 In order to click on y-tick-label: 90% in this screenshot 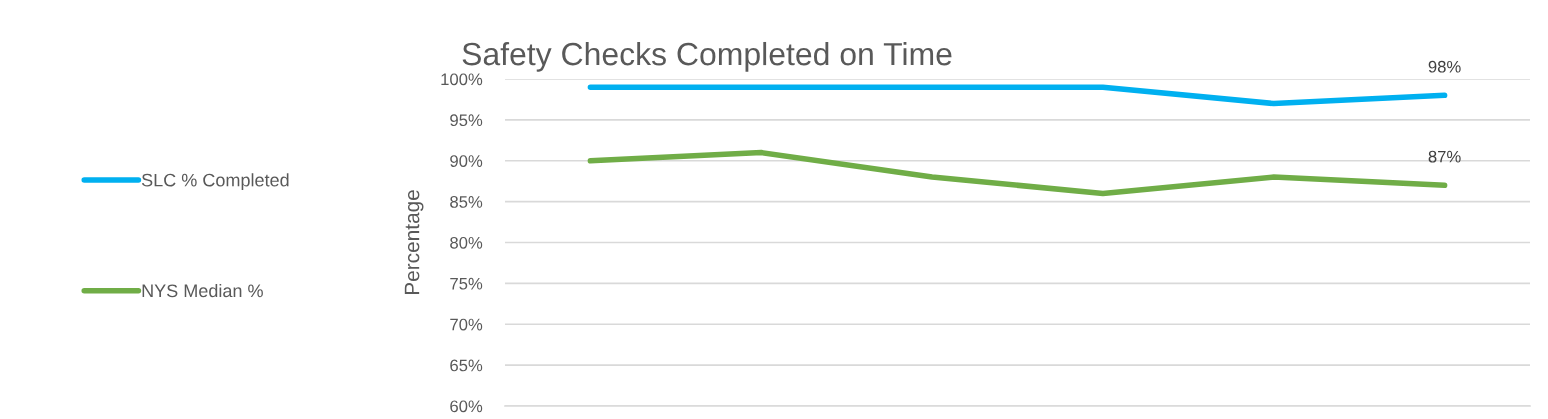, I will do `click(466, 161)`.